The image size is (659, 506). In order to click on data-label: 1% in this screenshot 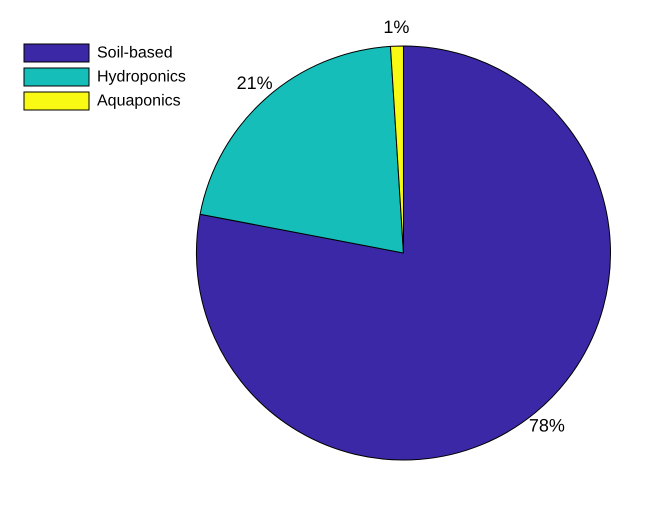, I will do `click(396, 27)`.